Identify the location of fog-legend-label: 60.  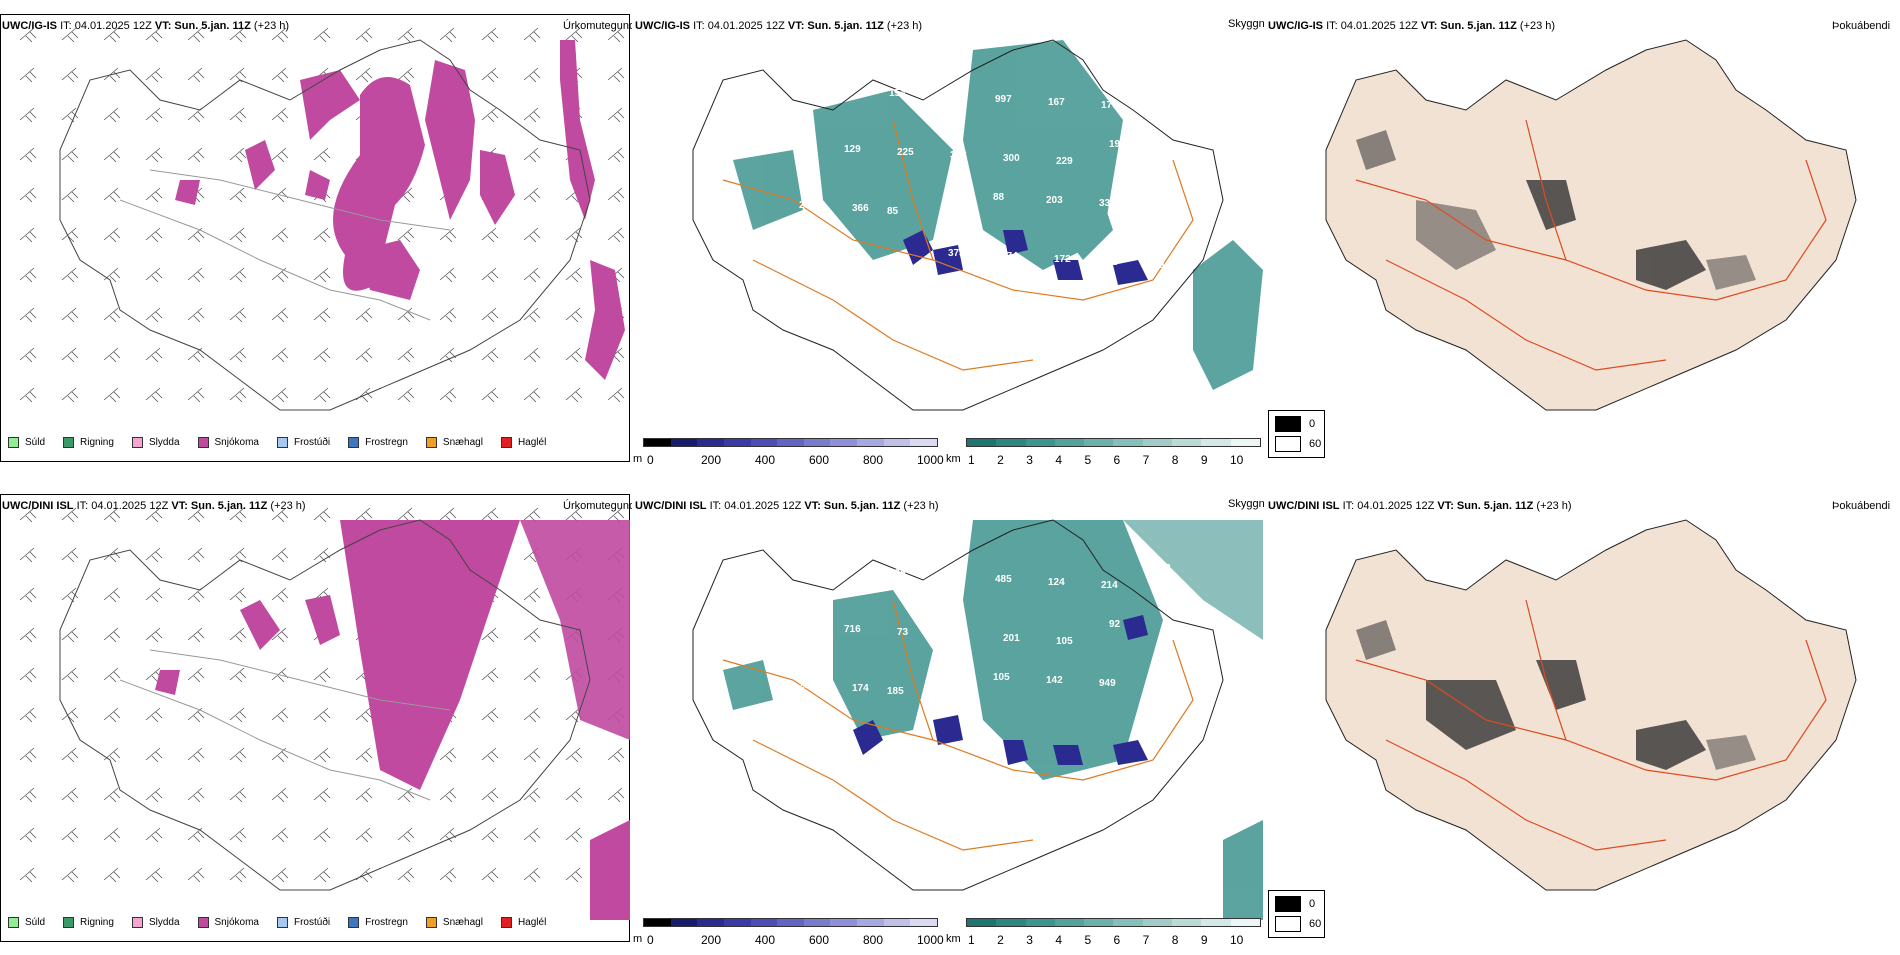
(1315, 924).